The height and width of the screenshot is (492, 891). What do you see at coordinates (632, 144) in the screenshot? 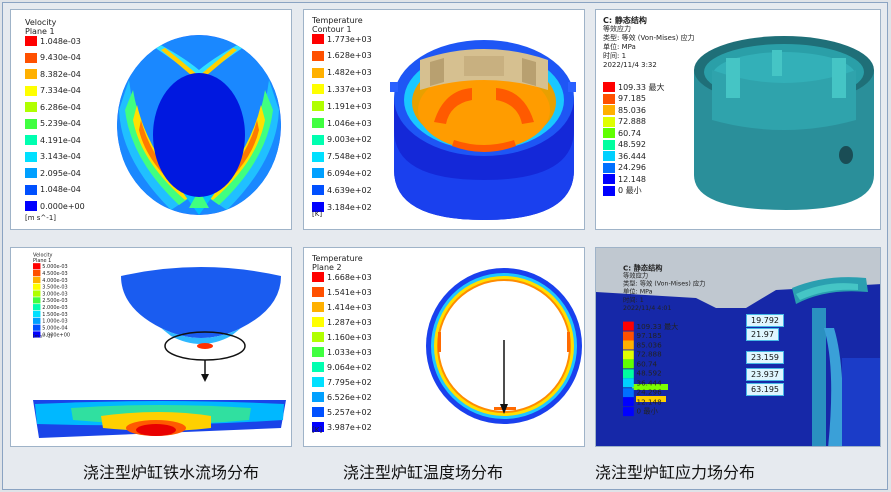
I see `legend-label: 48.592` at bounding box center [632, 144].